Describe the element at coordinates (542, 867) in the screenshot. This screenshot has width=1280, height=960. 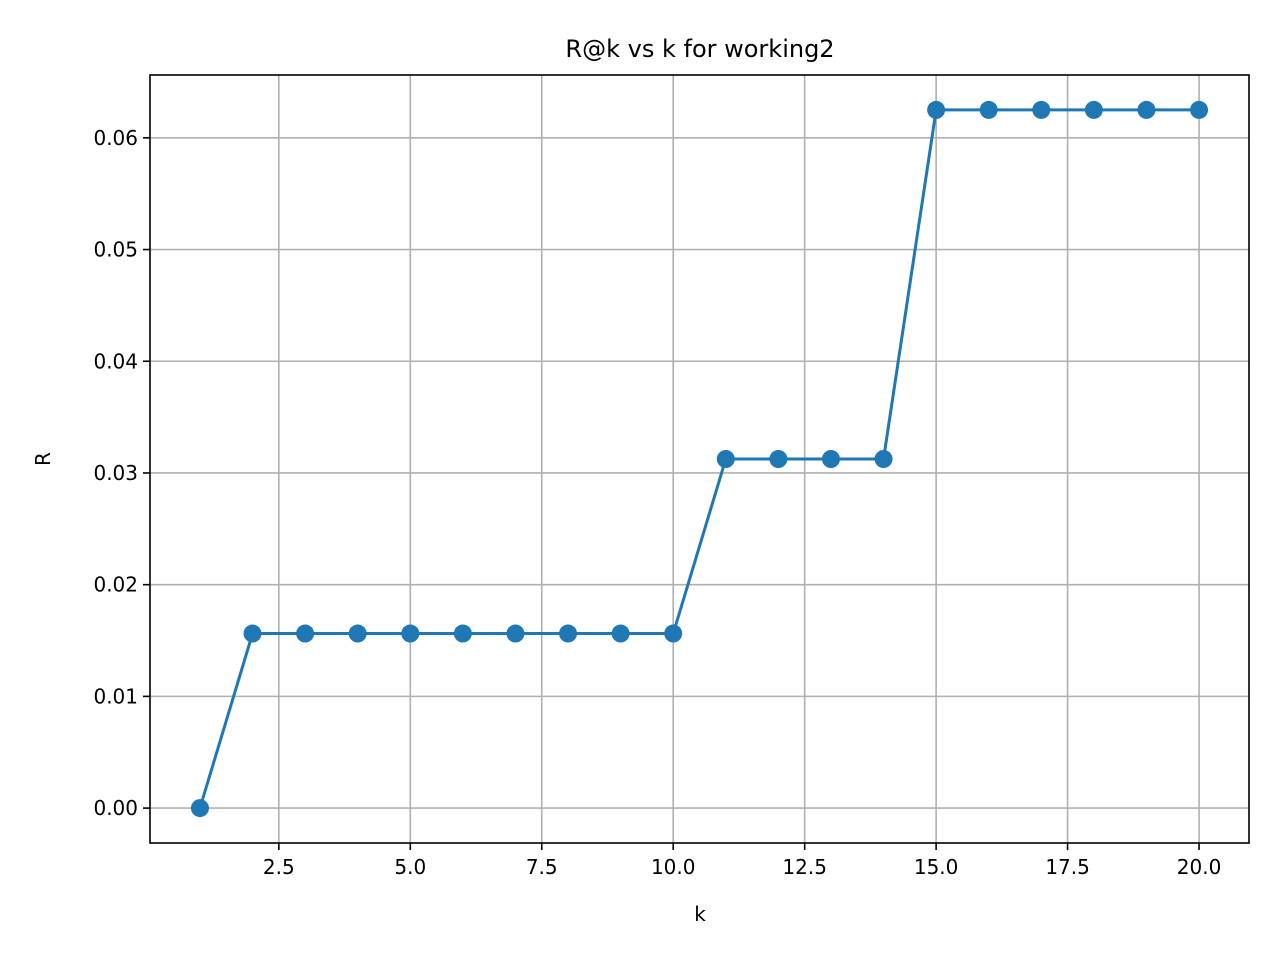
I see `x-tick-label: 7.5` at that location.